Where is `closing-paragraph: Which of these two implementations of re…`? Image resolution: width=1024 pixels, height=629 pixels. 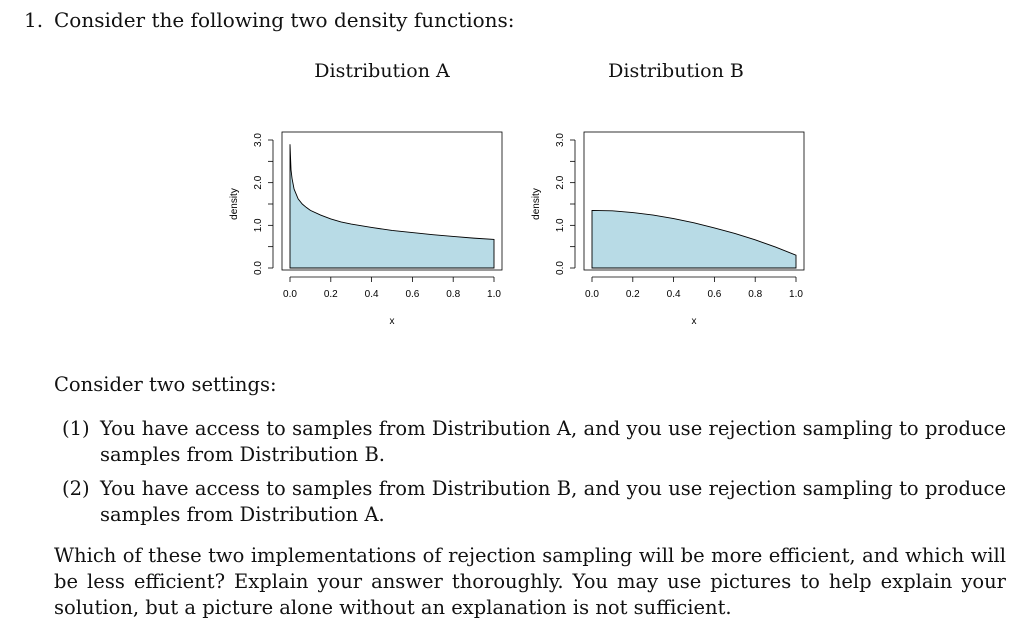
closing-paragraph: Which of these two implementations of re… is located at coordinates (530, 581).